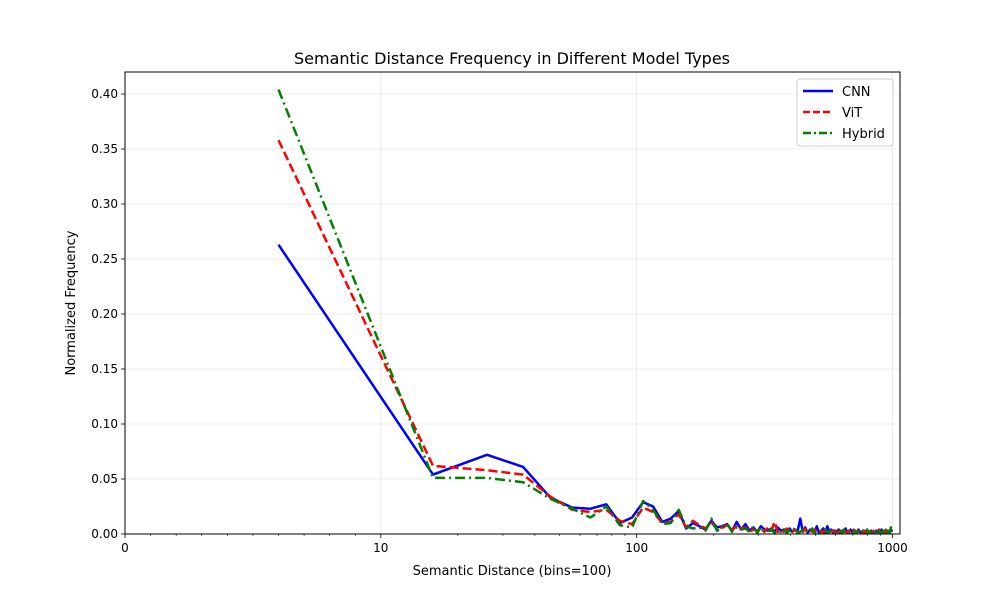  I want to click on legend-label-vit: ViT, so click(852, 113).